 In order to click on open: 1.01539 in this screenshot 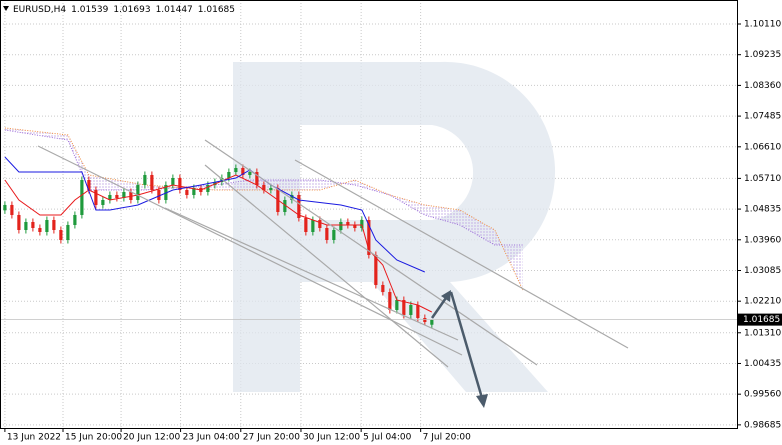, I will do `click(89, 10)`.